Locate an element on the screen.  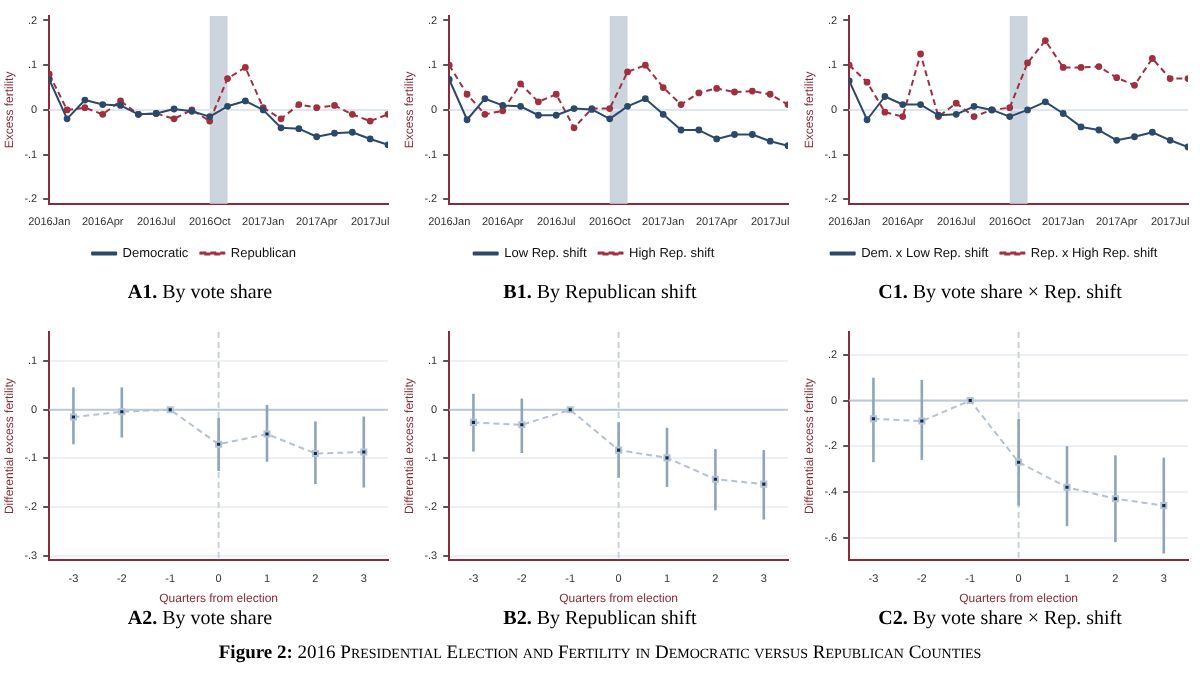
caption: Figure 2: 2016 Presidential Election and Fertility in Democratic versus Republican Counties is located at coordinates (600, 654).